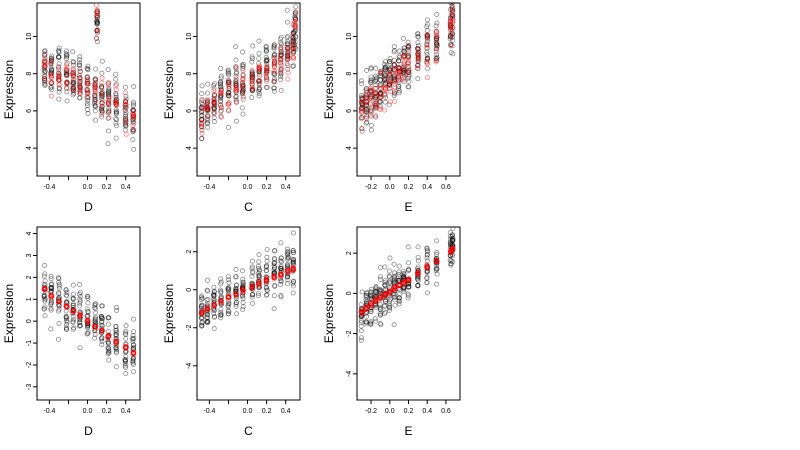 The image size is (800, 450). I want to click on y-tick-label: -2, so click(349, 333).